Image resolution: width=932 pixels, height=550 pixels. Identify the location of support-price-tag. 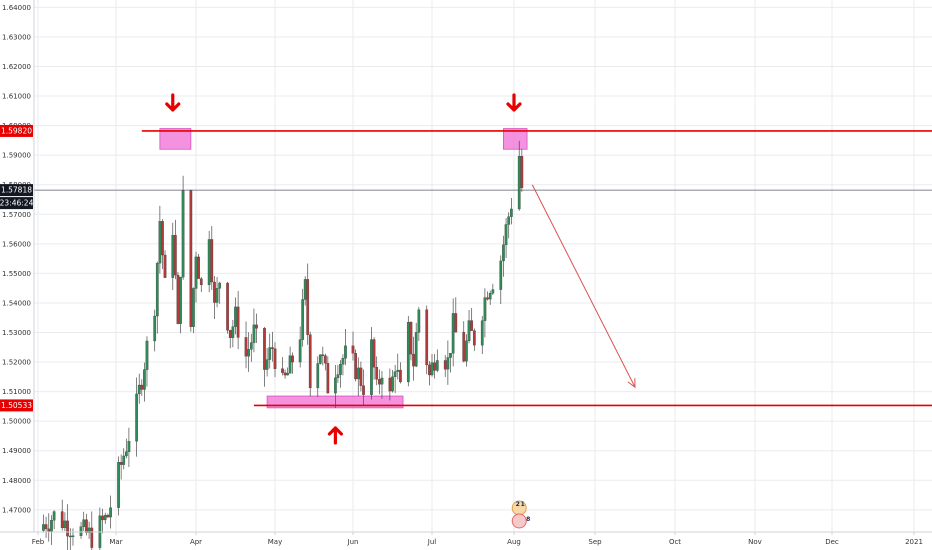
(16, 405).